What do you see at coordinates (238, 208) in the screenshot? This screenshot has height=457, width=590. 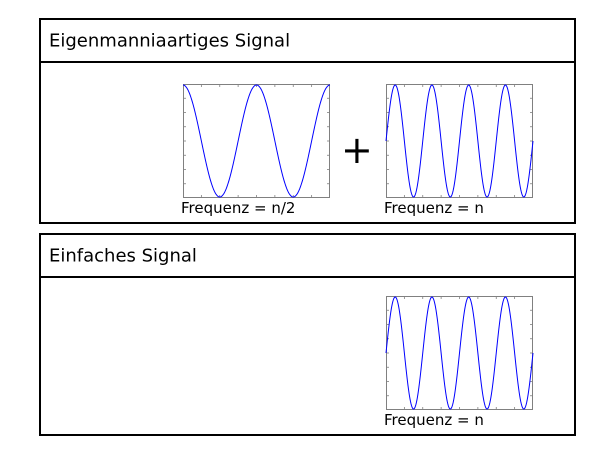 I see `panel-1-plot-1-label: Frequenz = n/2` at bounding box center [238, 208].